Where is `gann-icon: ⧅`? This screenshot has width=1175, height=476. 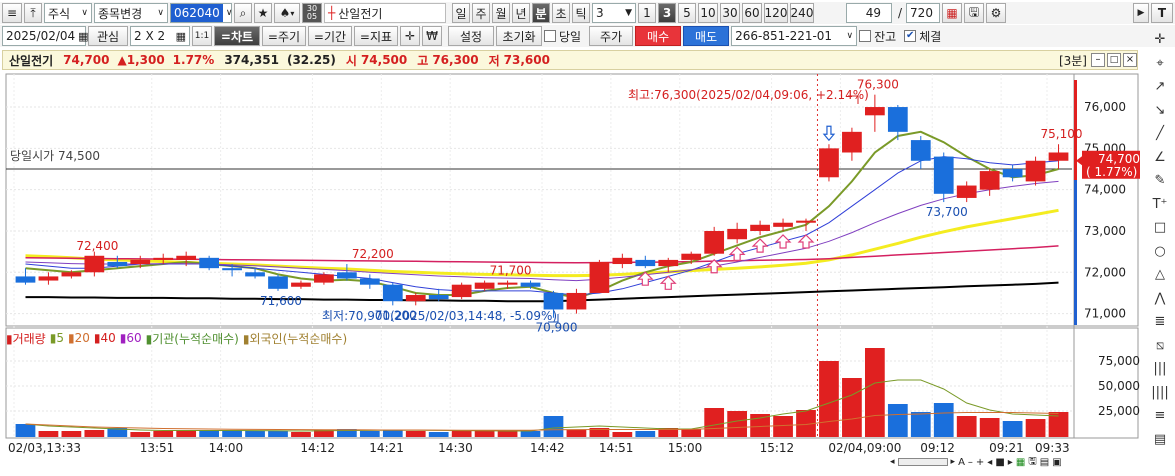
gann-icon: ⧅ is located at coordinates (1160, 345).